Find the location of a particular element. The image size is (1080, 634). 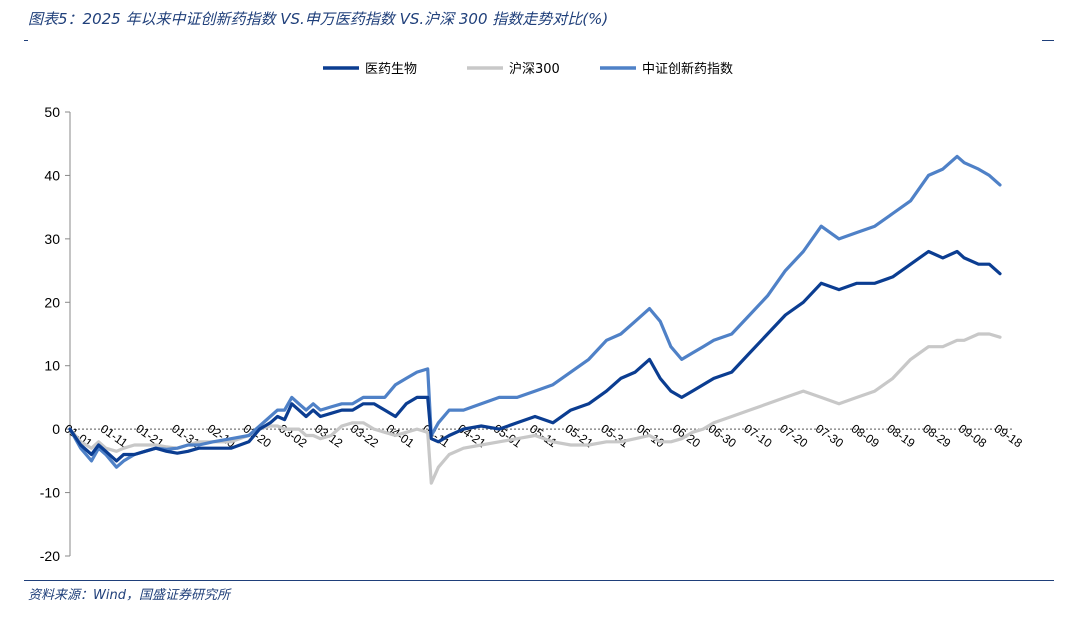

y-tick-label: -10 is located at coordinates (50, 493).